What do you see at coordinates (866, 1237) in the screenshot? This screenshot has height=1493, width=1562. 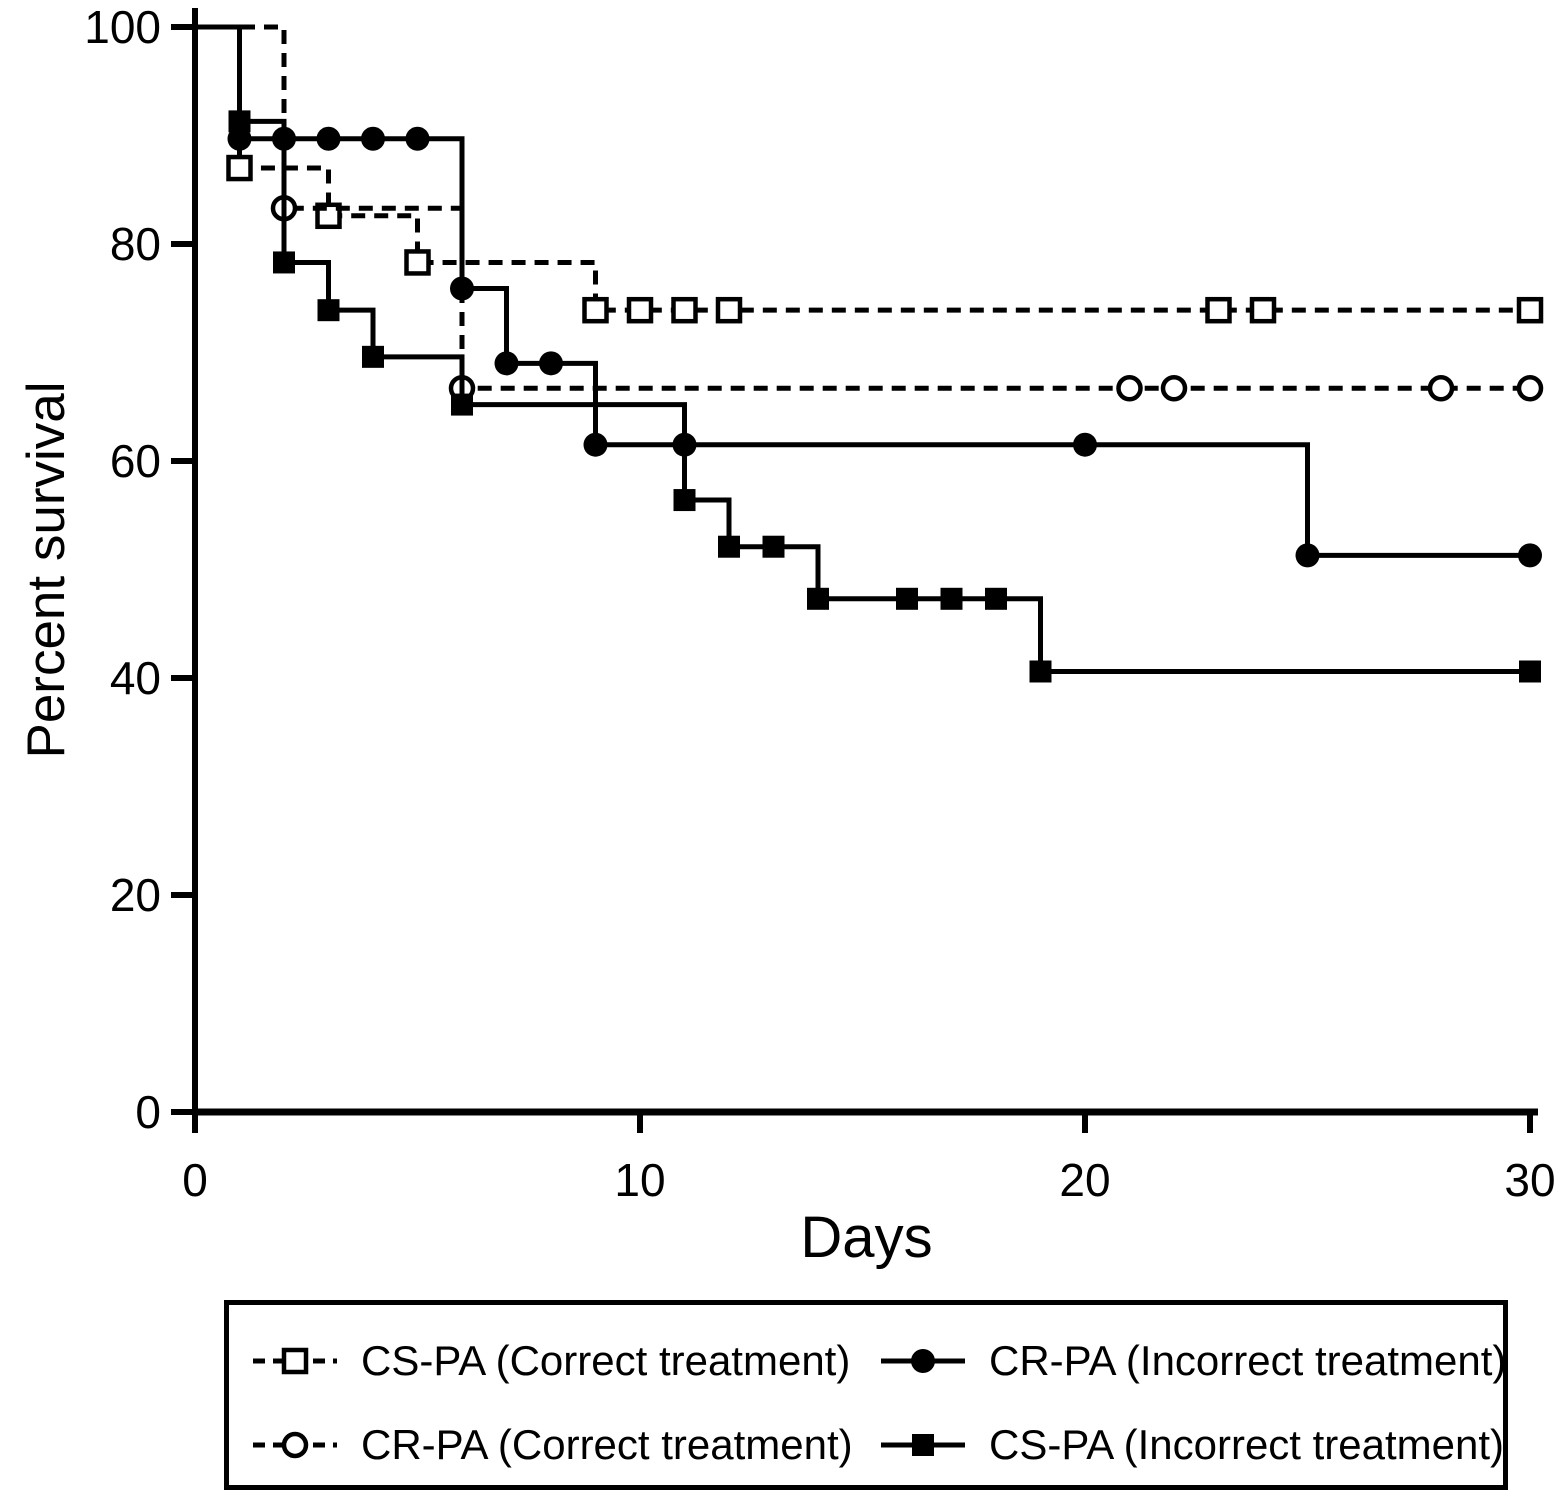 I see `x-axis-title: Days` at bounding box center [866, 1237].